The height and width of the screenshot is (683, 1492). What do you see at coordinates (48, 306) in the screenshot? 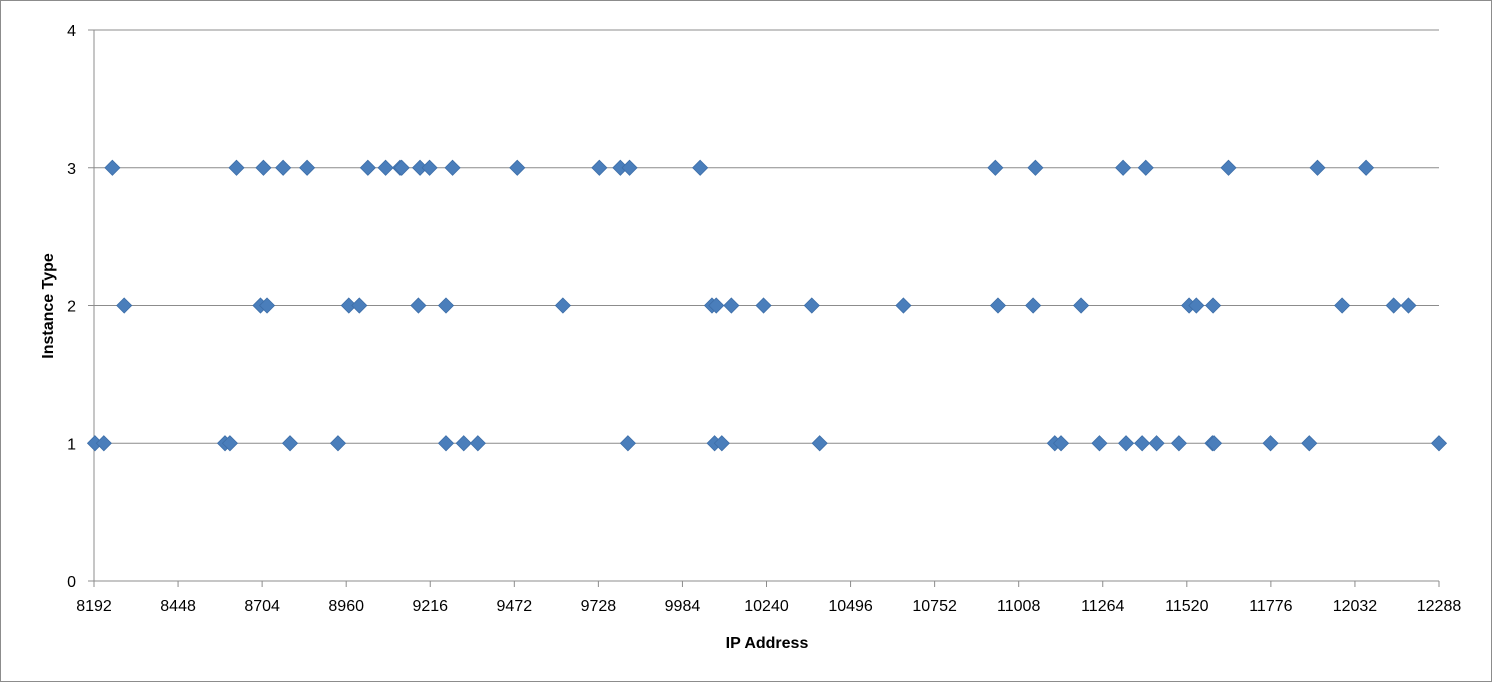
I see `y-axis-title: Instance Type` at bounding box center [48, 306].